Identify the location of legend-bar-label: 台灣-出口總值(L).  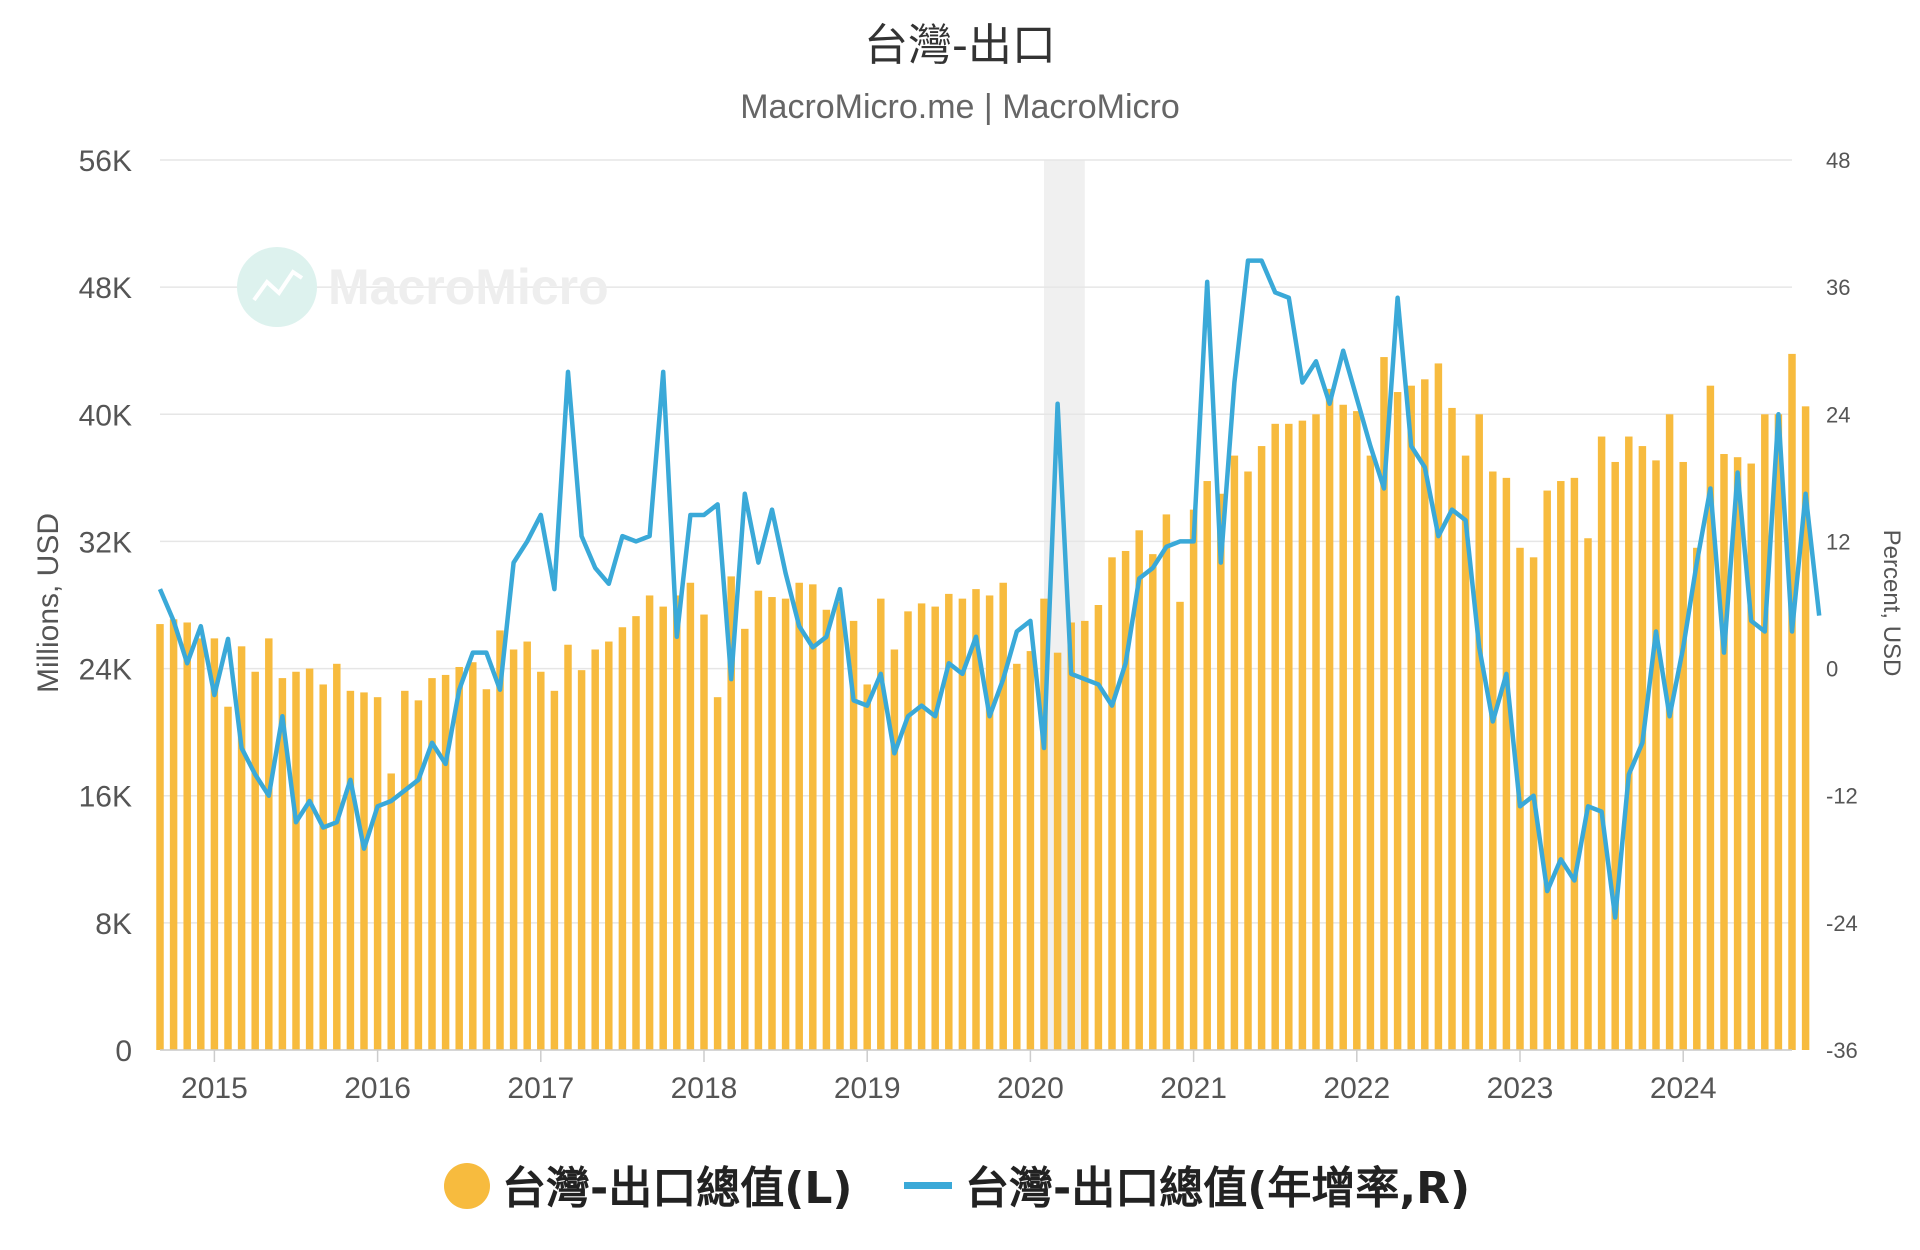
(677, 1188).